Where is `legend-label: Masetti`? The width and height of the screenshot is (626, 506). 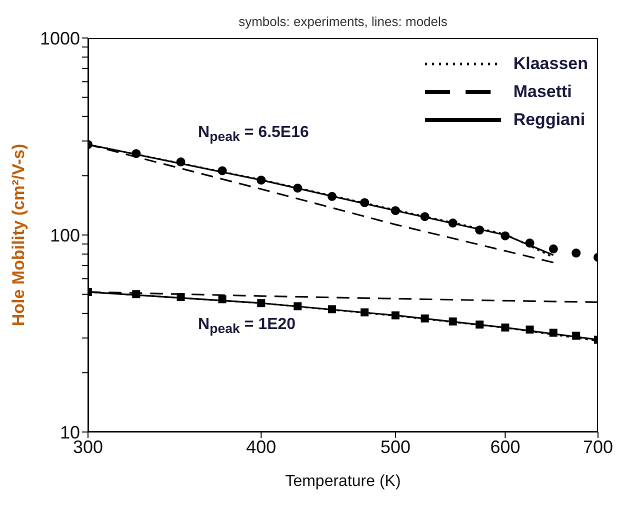 legend-label: Masetti is located at coordinates (542, 92).